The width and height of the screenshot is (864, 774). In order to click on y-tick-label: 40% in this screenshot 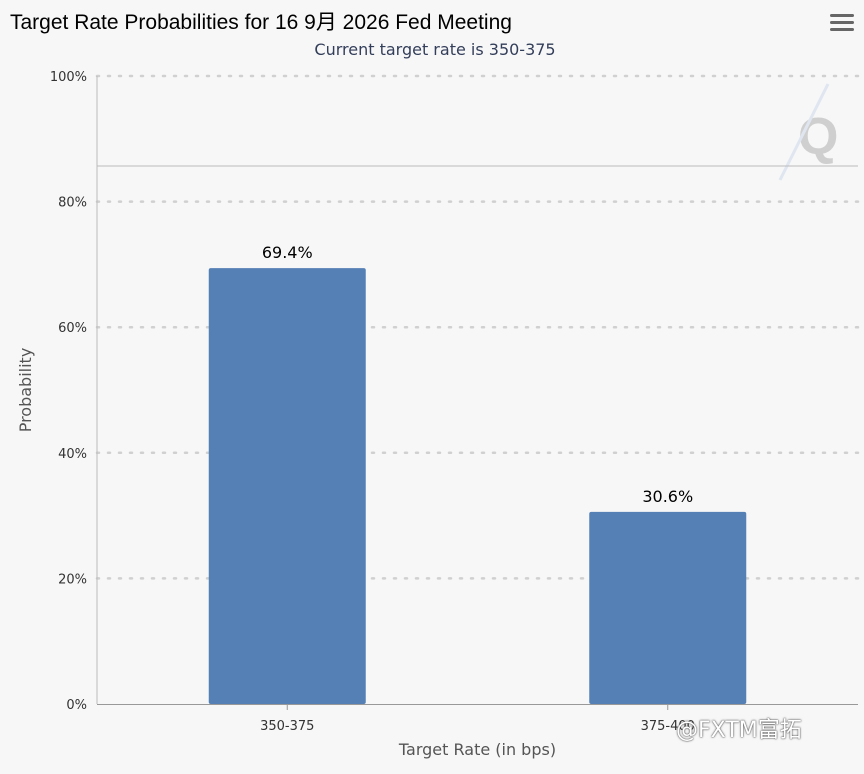, I will do `click(72, 454)`.